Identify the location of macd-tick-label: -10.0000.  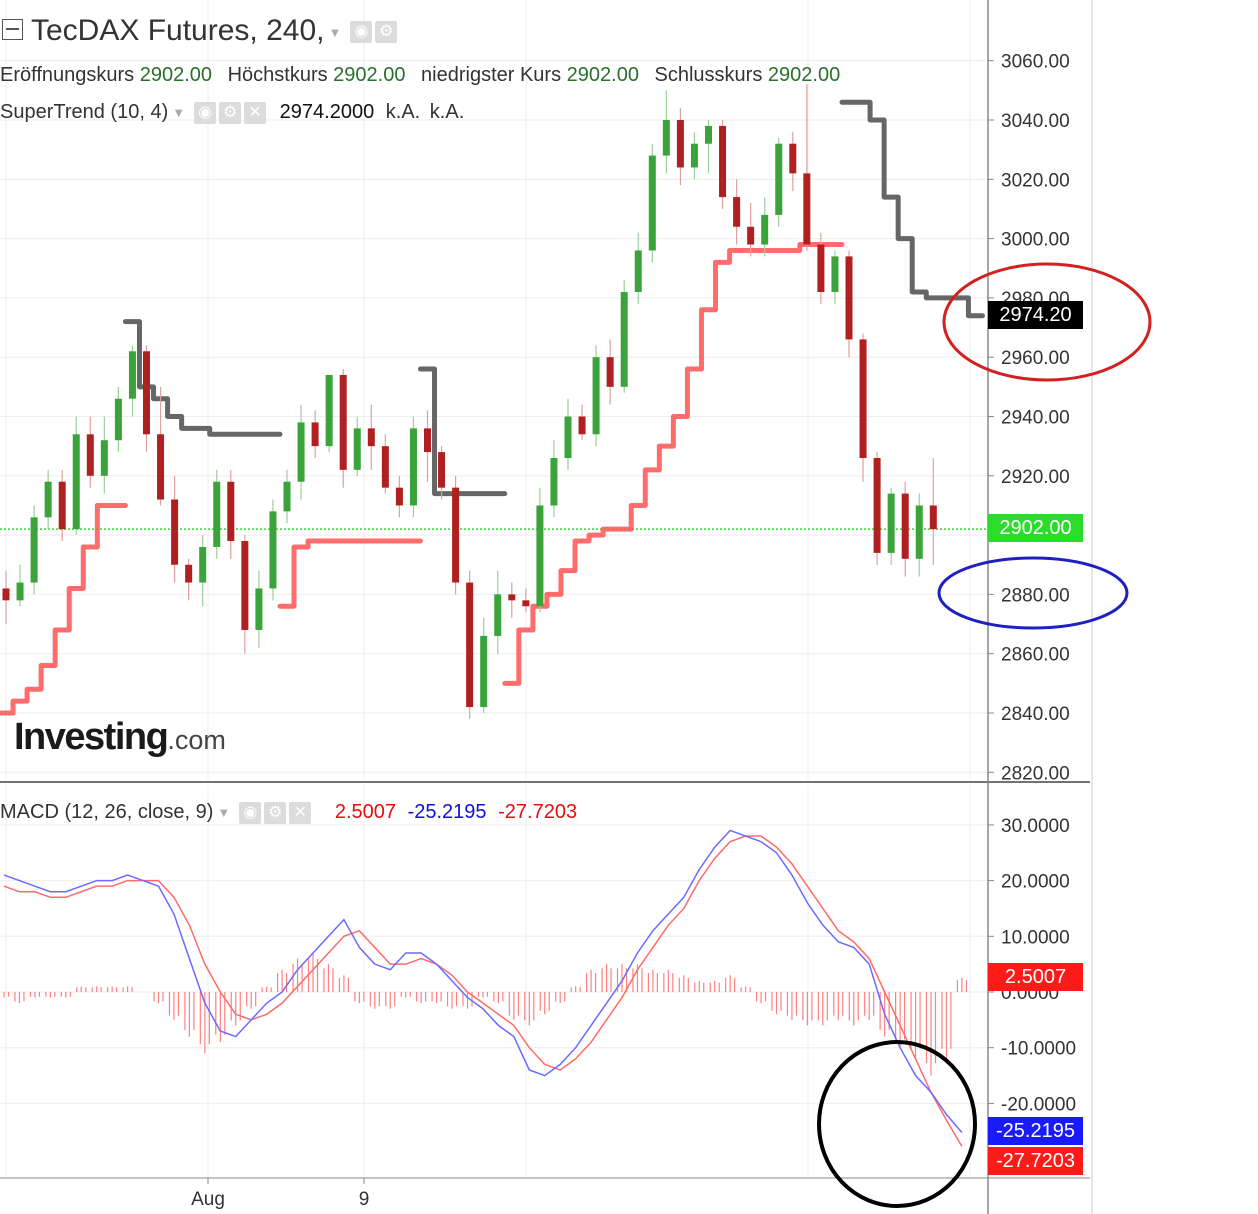
(1038, 1049).